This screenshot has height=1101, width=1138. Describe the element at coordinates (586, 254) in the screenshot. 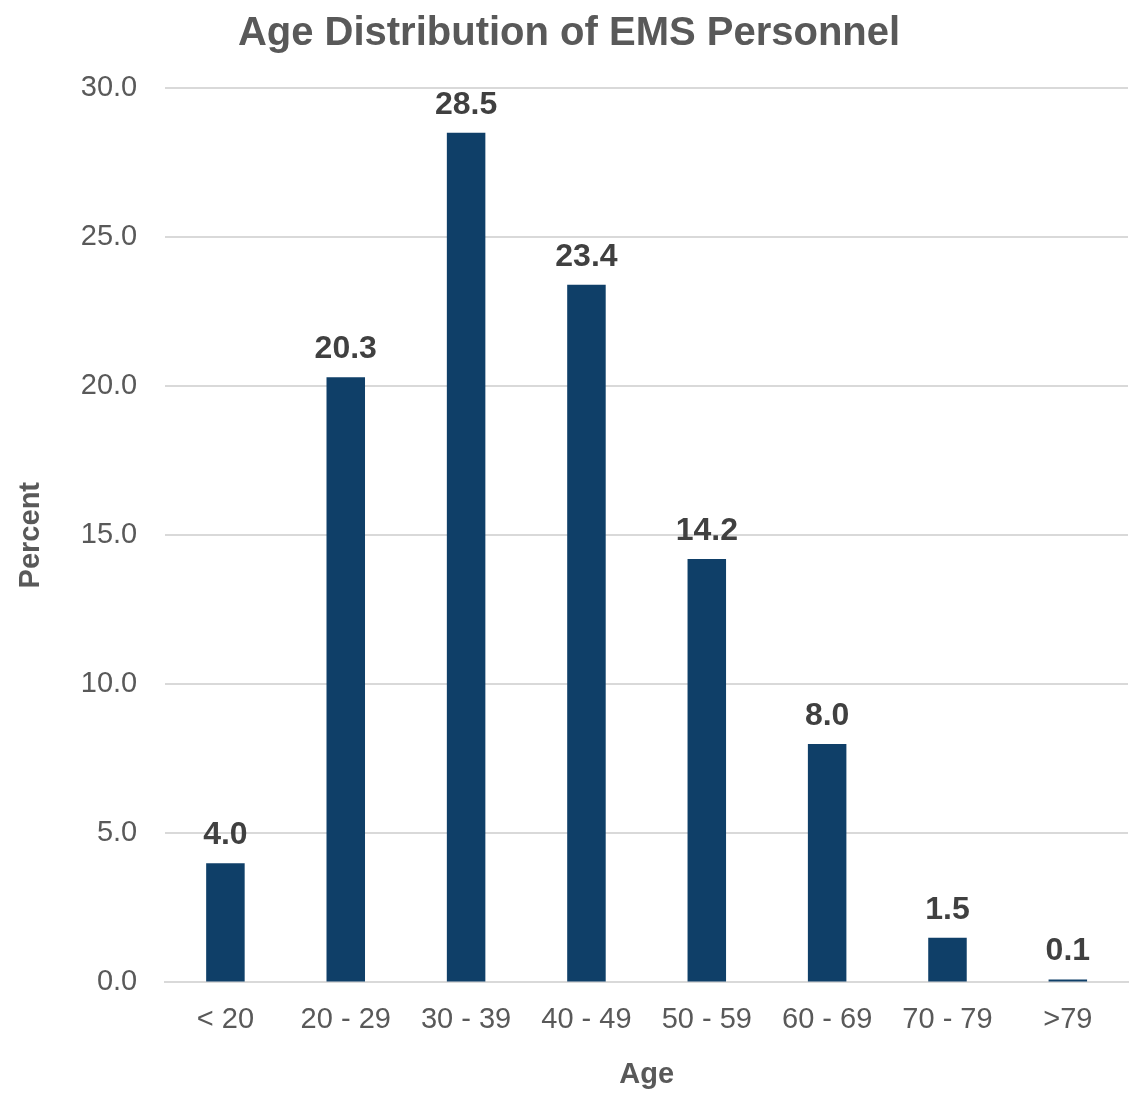

I see `data-label: 23.4` at that location.